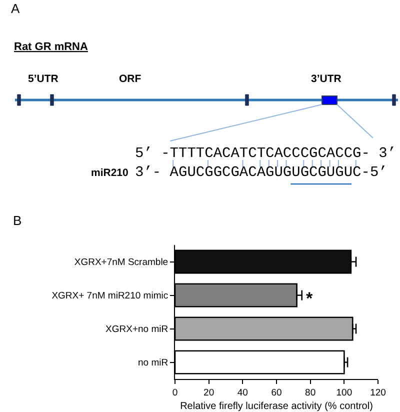  Describe the element at coordinates (130, 79) in the screenshot. I see `text: ORF` at that location.